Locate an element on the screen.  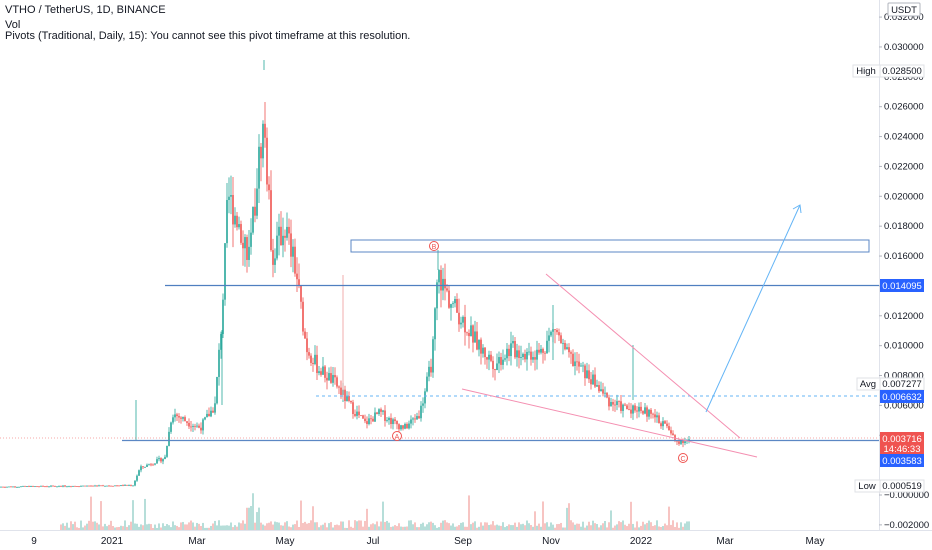
time-axis-label: May is located at coordinates (285, 541).